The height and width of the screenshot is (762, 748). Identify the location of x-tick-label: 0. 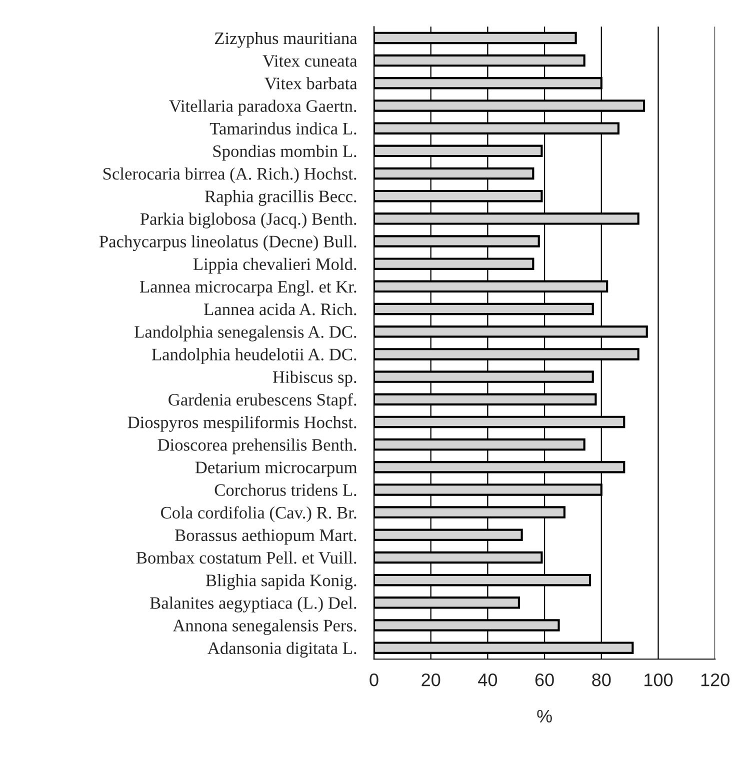
(374, 679).